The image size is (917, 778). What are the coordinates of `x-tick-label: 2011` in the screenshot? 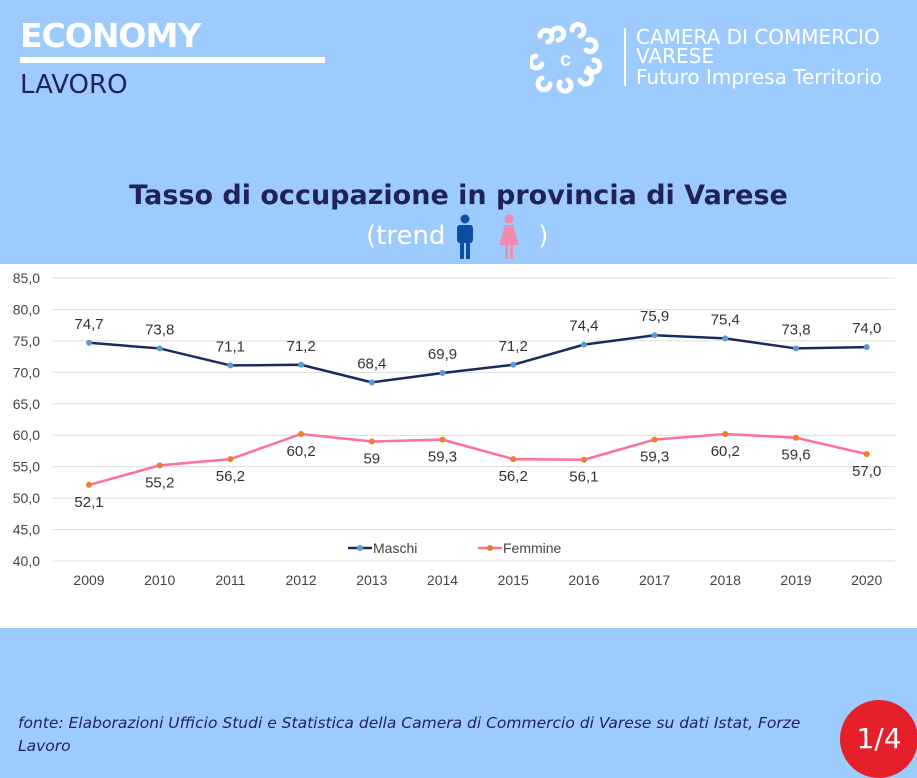 It's located at (230, 580).